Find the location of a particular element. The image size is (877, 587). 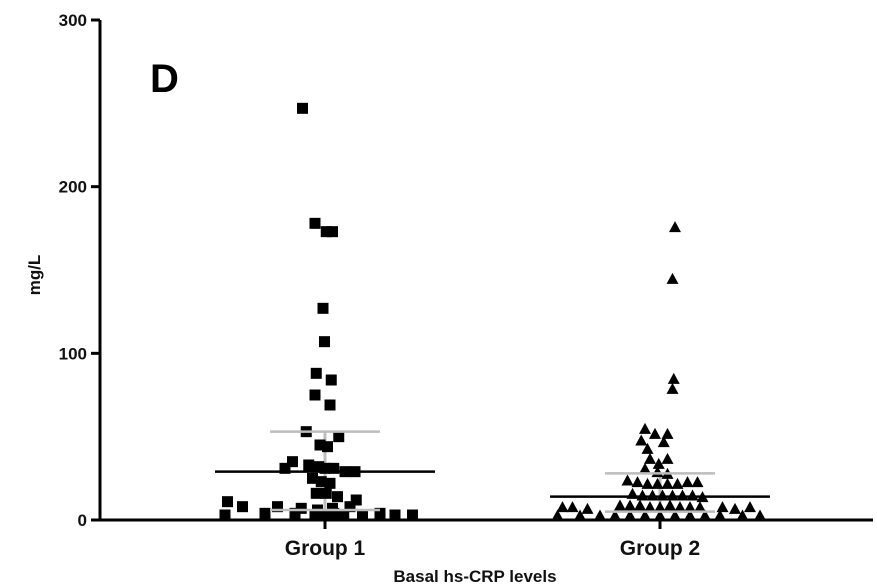

y-tick-label: 0 is located at coordinates (82, 520).